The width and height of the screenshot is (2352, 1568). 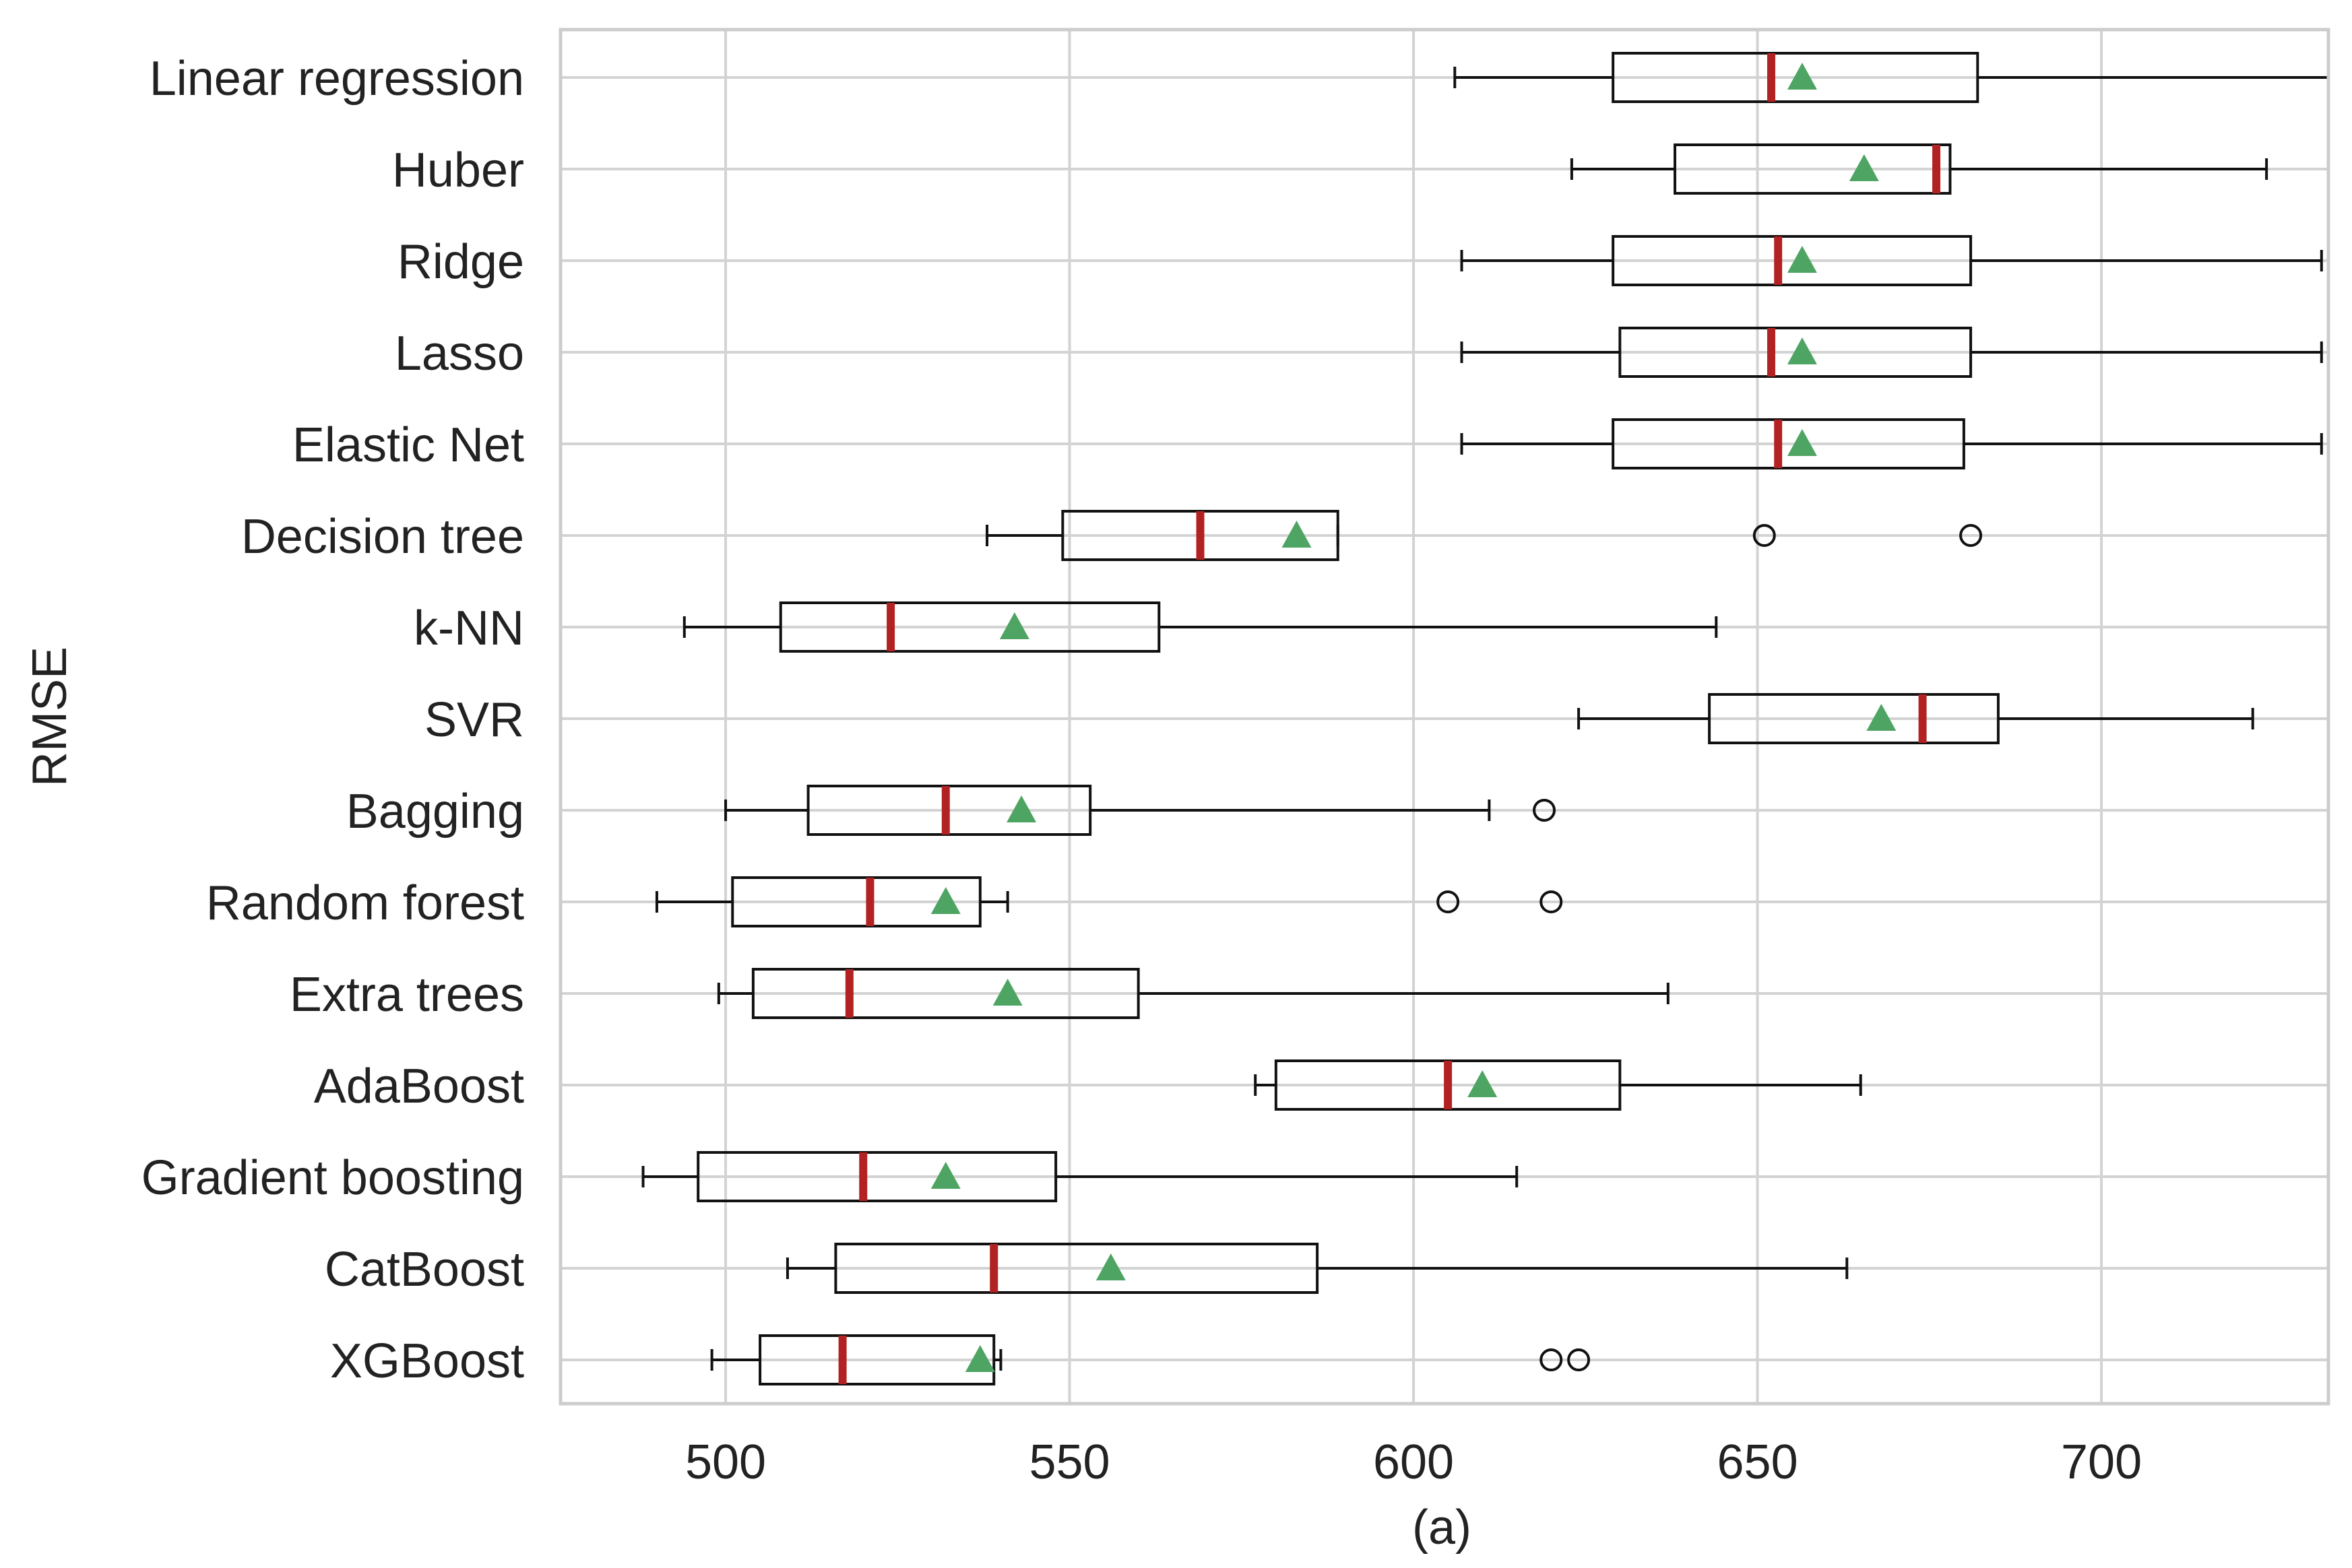 I want to click on iqr-box-lasso, so click(x=1795, y=353).